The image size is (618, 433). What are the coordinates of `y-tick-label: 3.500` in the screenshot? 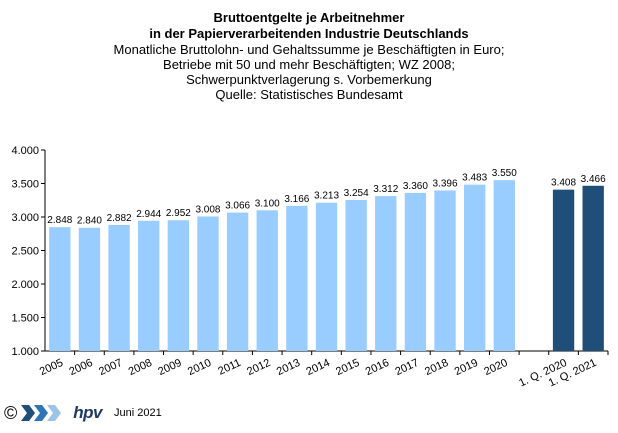 It's located at (25, 185).